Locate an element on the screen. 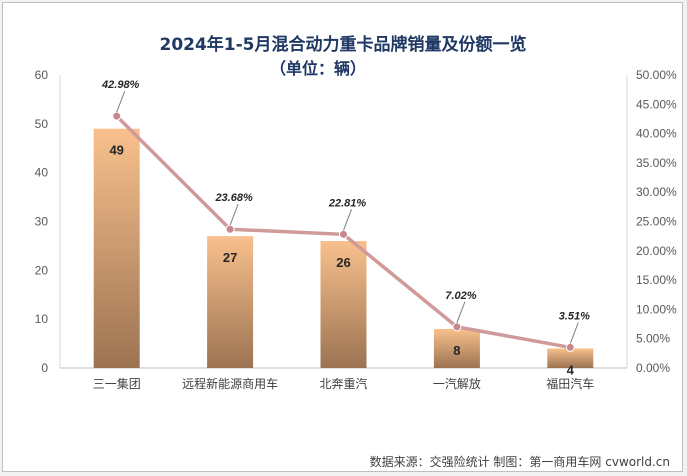  category-label: 北奔重汽 is located at coordinates (343, 383).